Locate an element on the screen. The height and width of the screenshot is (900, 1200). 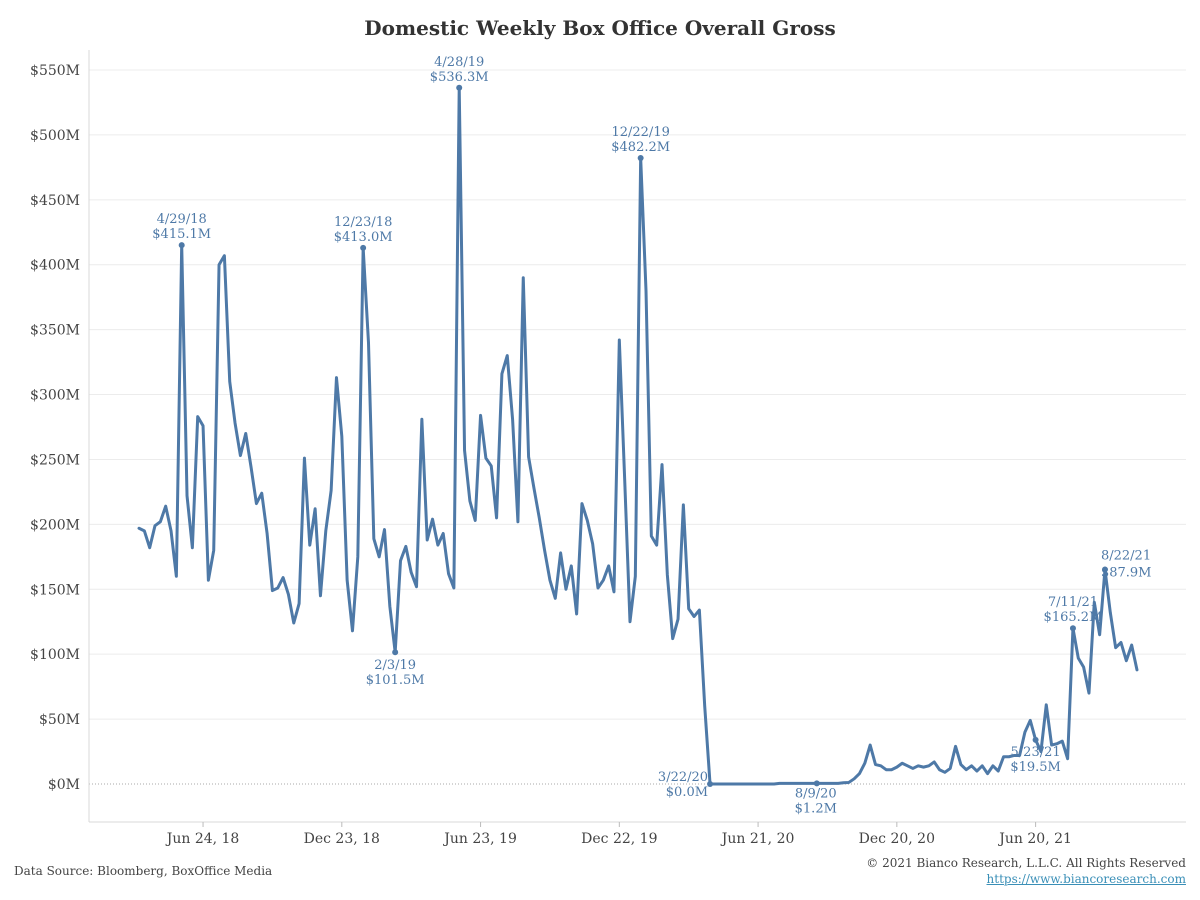
annotation-value: $165.2M is located at coordinates (1073, 617).